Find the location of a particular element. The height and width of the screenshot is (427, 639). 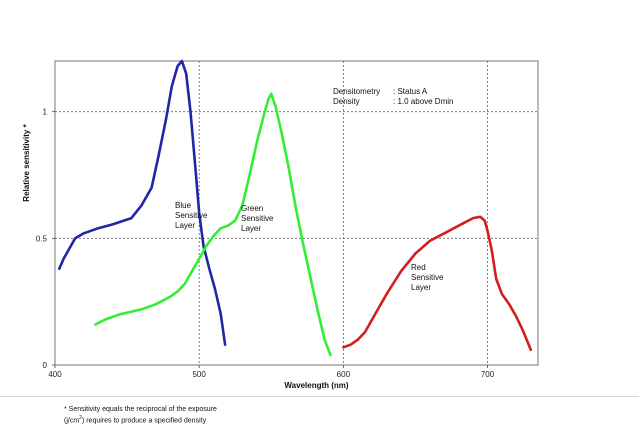

series-label-green: Green is located at coordinates (252, 208).